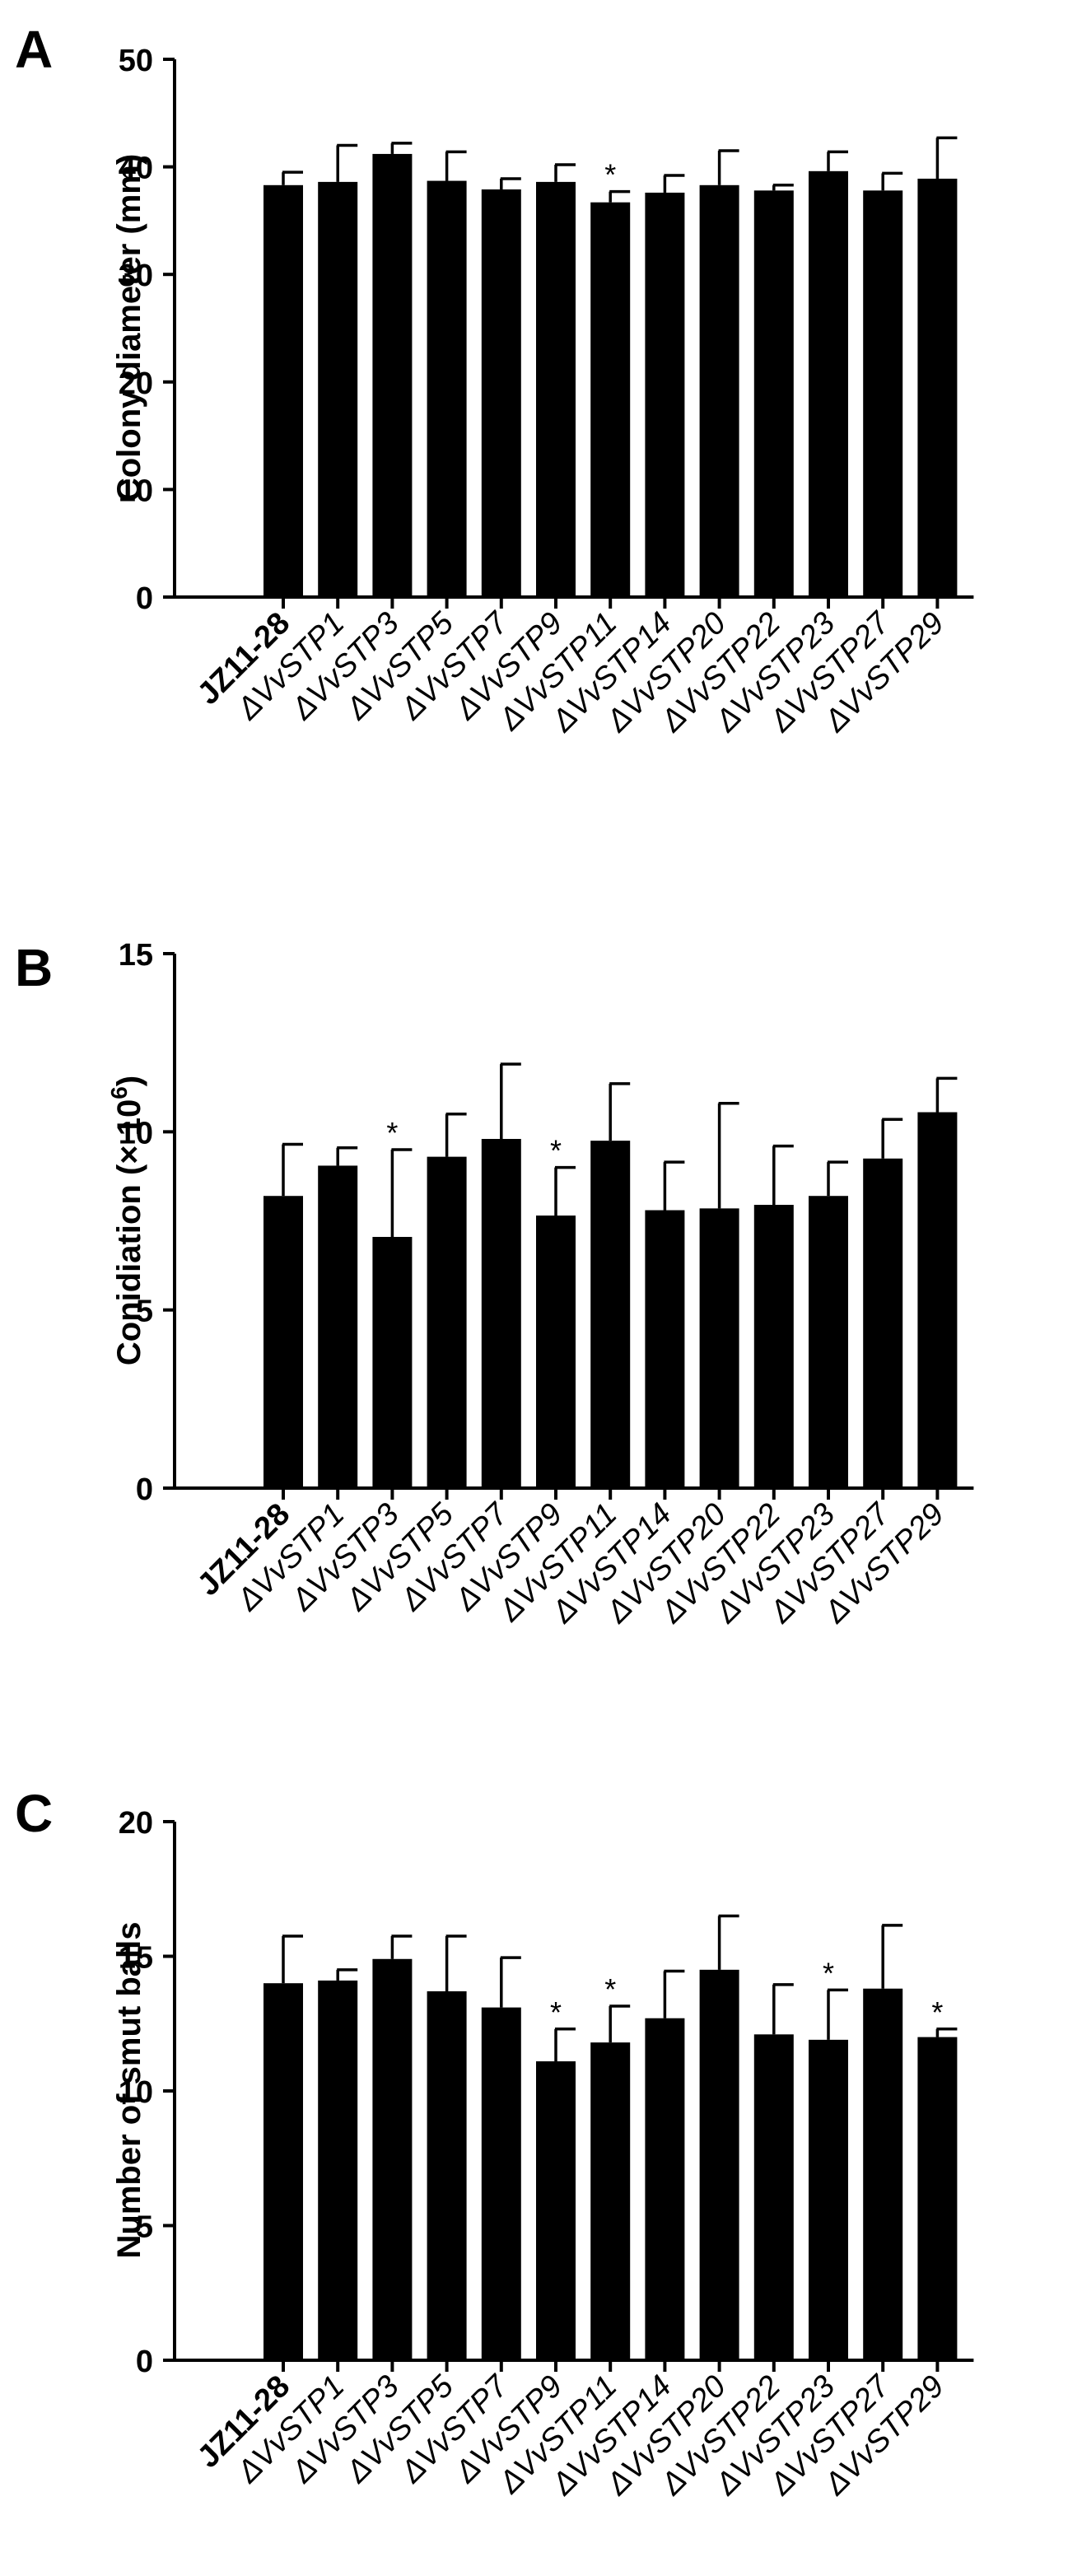 The height and width of the screenshot is (2576, 1068). I want to click on y-axis-label: Colony diameter (mm), so click(129, 328).